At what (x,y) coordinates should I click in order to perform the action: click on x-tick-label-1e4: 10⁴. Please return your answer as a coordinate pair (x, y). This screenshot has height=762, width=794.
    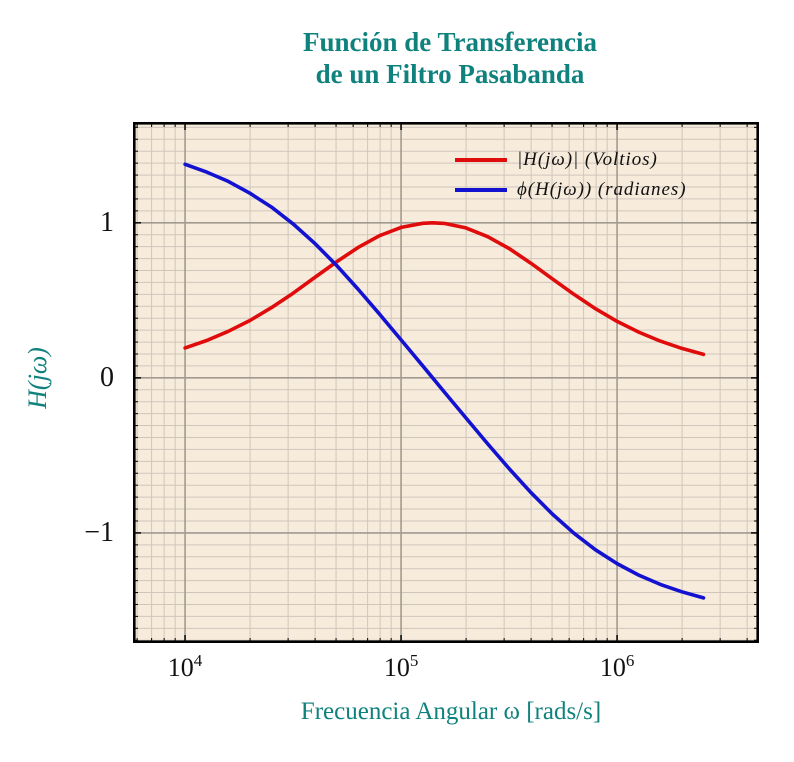
    Looking at the image, I should click on (185, 667).